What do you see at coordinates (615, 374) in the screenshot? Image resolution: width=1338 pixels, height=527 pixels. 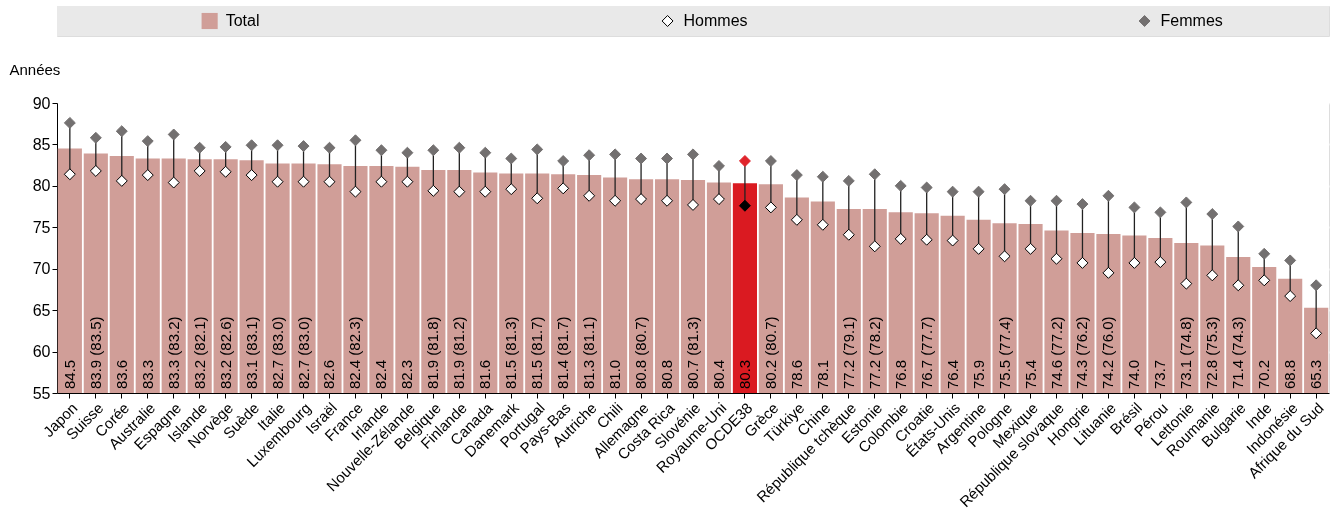 I see `data-label: 81.0` at bounding box center [615, 374].